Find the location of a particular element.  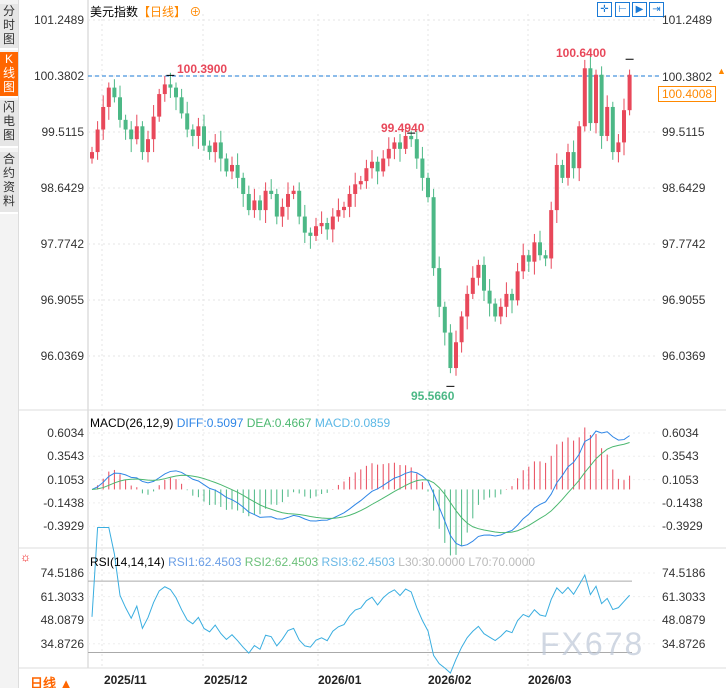

price-tick-right: 96.9055 is located at coordinates (684, 300).